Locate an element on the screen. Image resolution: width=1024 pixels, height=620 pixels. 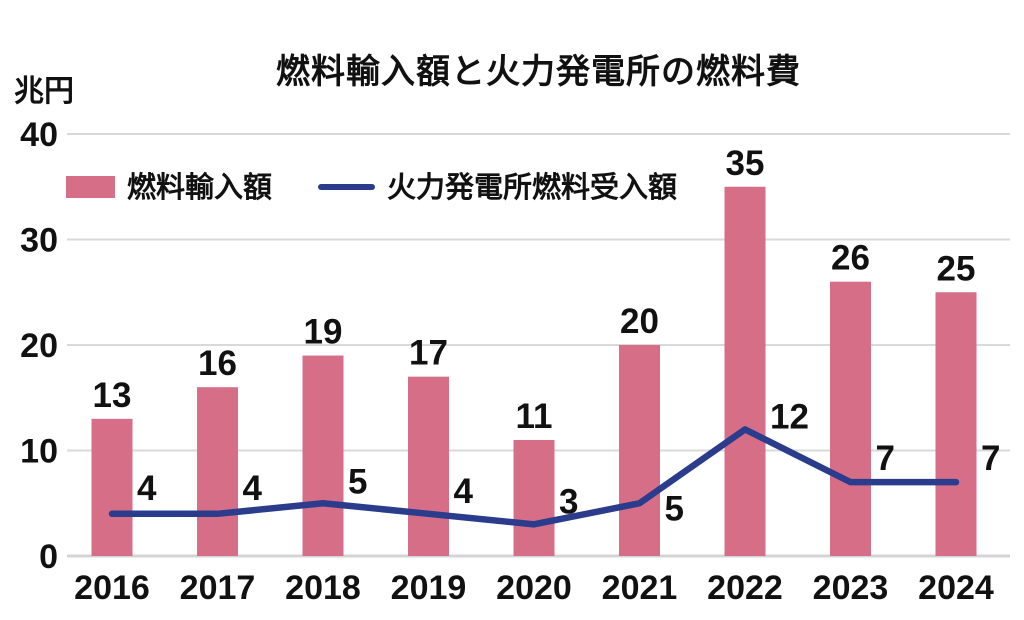
x-tick-2022: 2022 is located at coordinates (745, 588).